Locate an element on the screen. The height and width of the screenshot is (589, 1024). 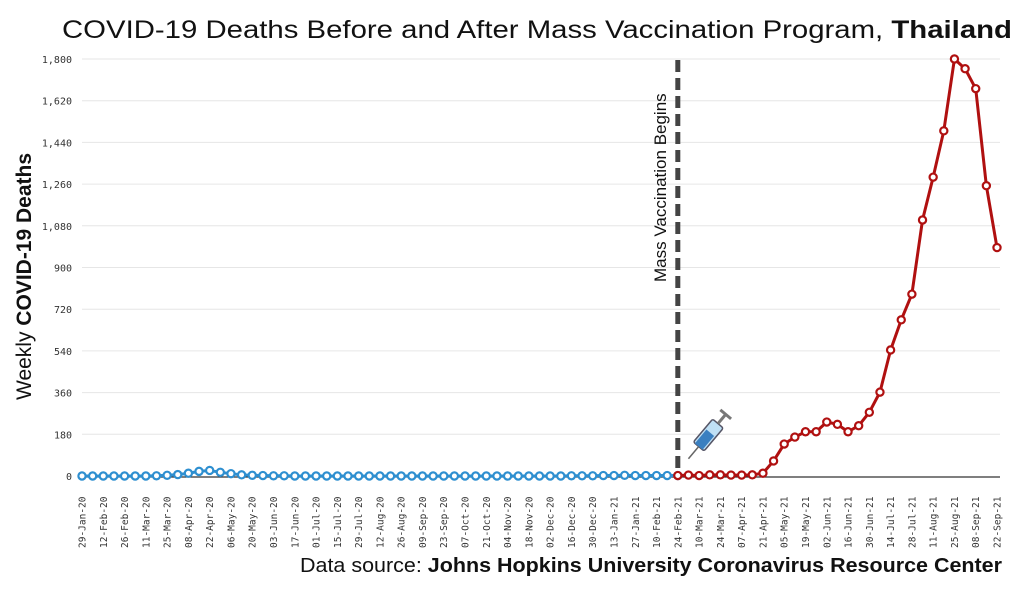
x-tick-label: 08-Apr-20 is located at coordinates (189, 522).